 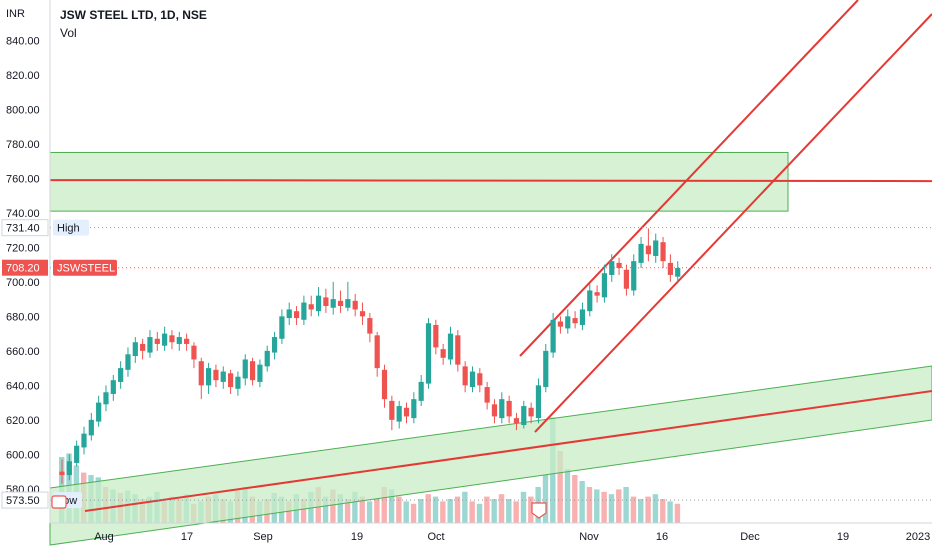 I want to click on x-tick-label: Dec, so click(x=750, y=537).